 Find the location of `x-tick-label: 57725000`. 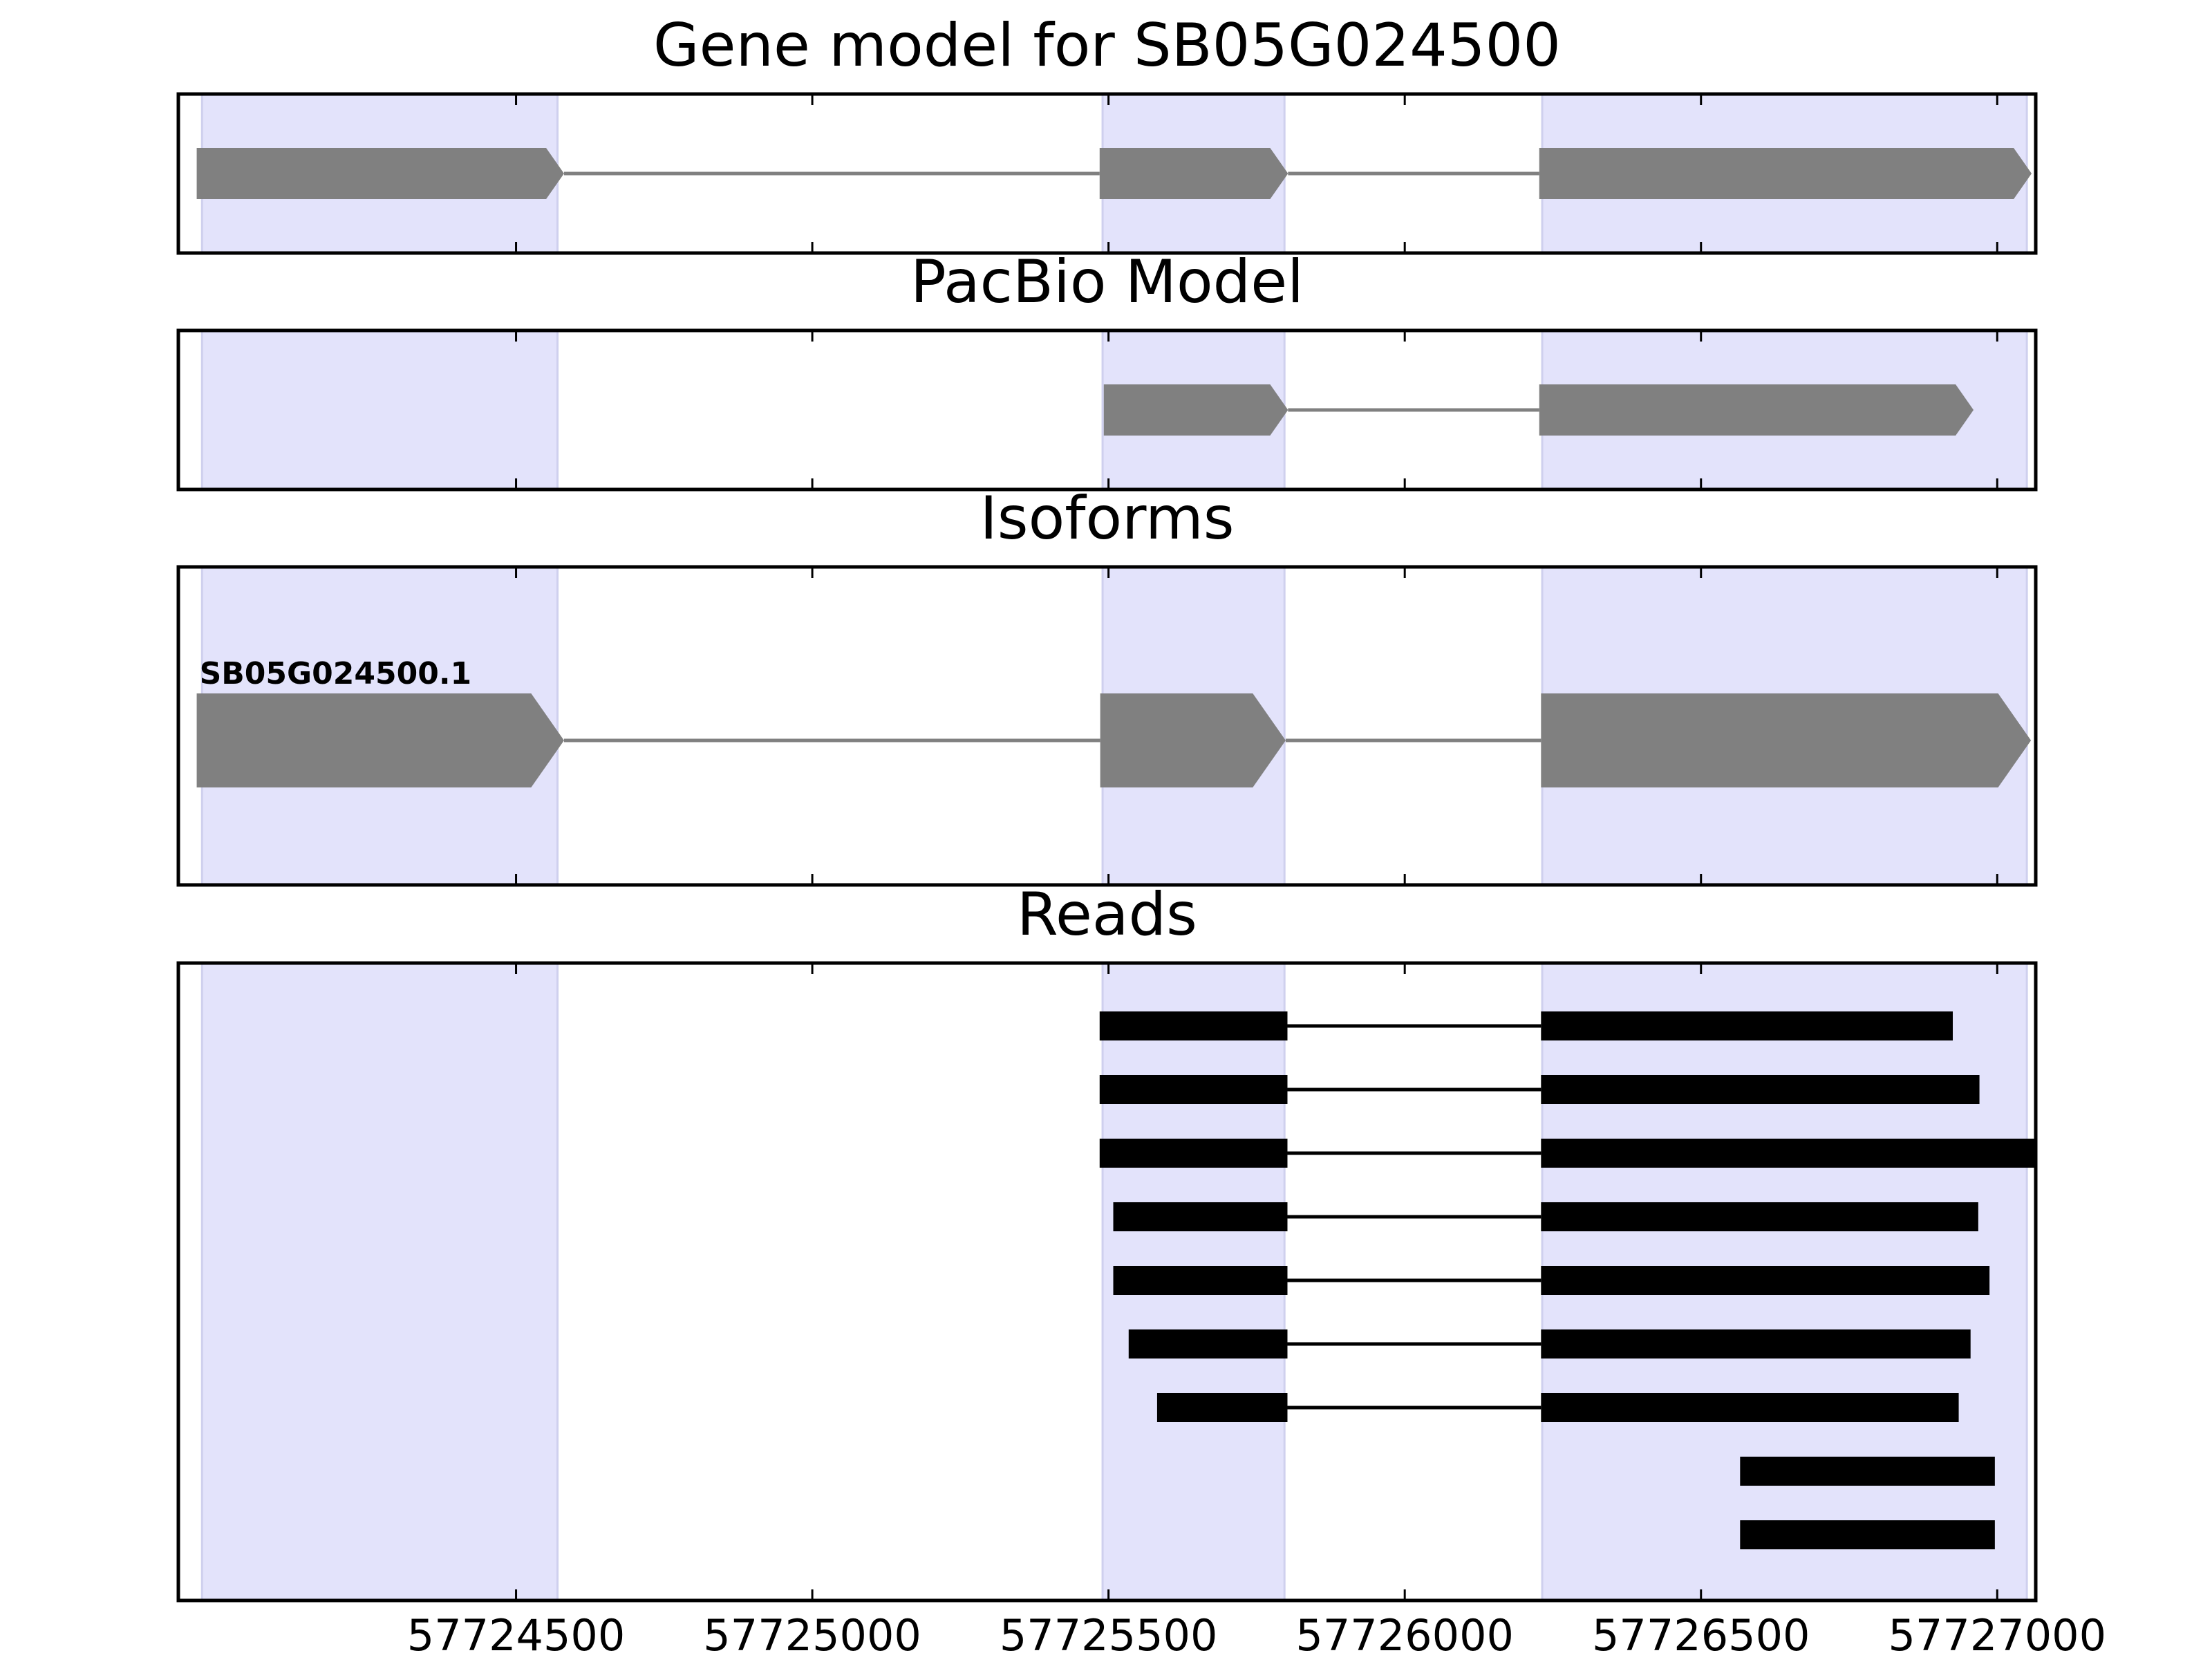

x-tick-label: 57725000 is located at coordinates (812, 1635).